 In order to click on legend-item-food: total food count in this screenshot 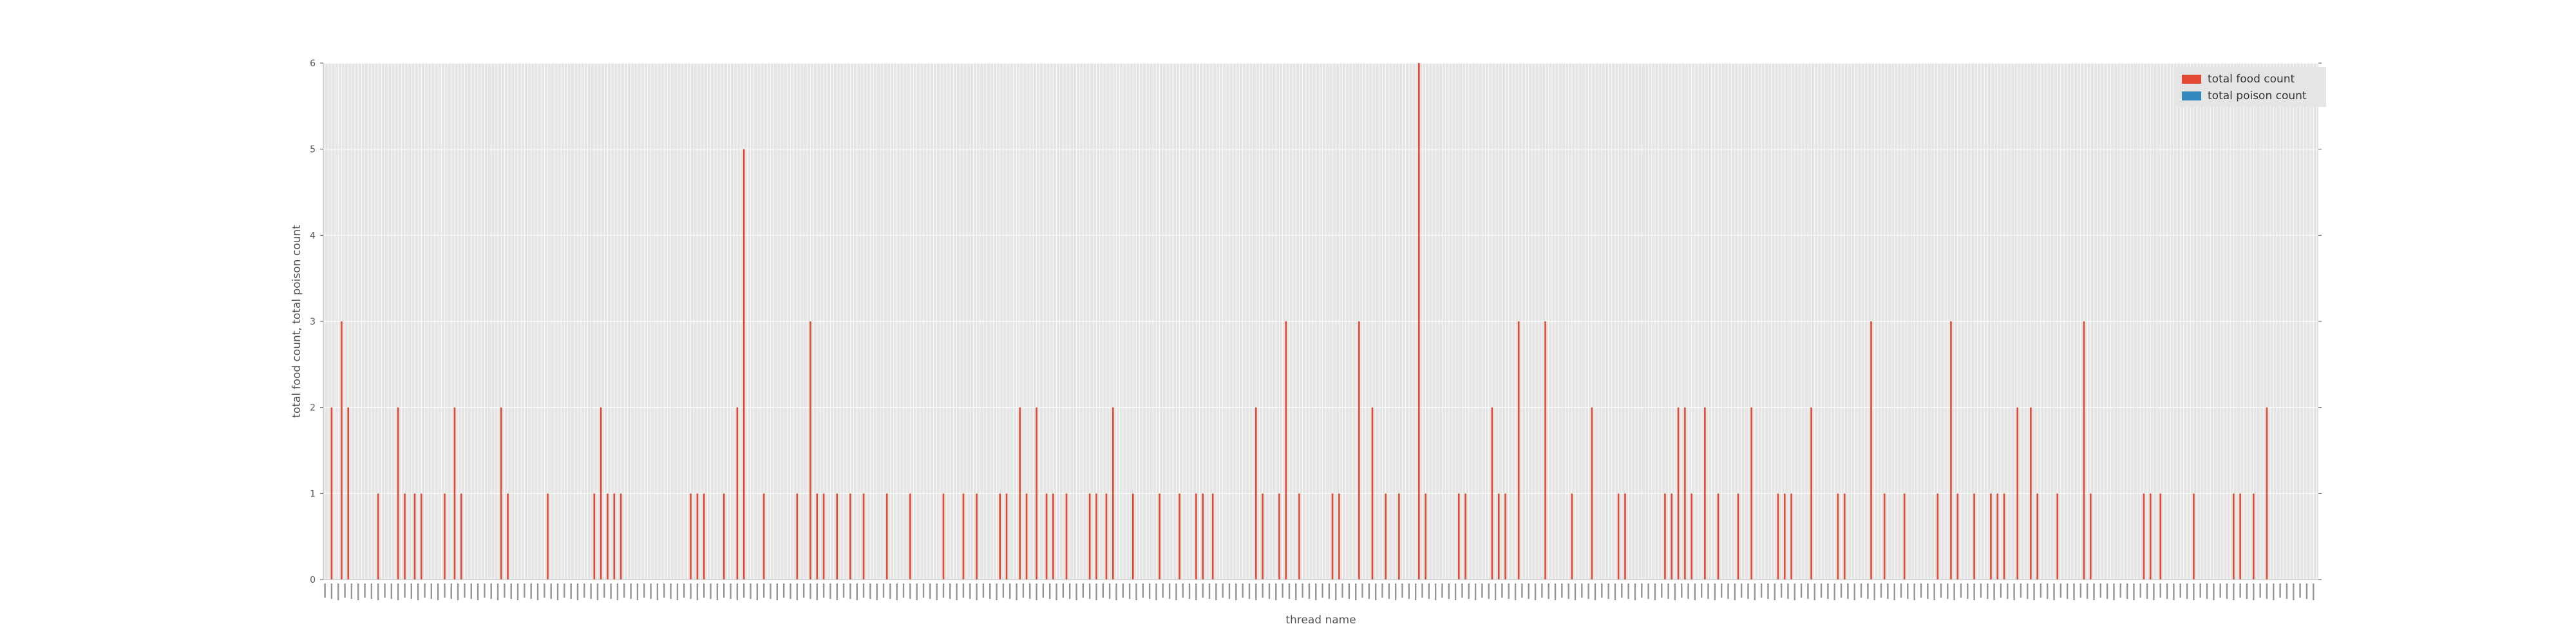, I will do `click(2238, 79)`.